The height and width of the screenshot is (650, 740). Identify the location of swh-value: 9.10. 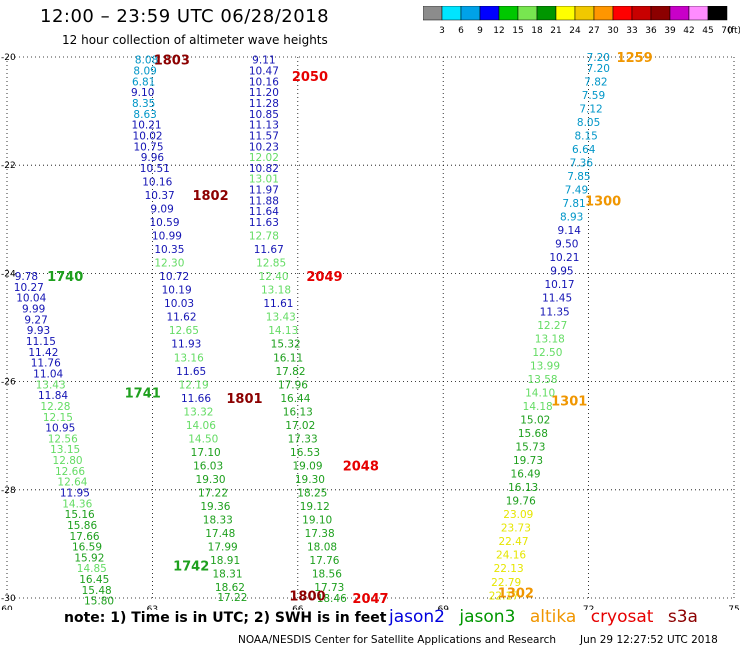
(142, 93).